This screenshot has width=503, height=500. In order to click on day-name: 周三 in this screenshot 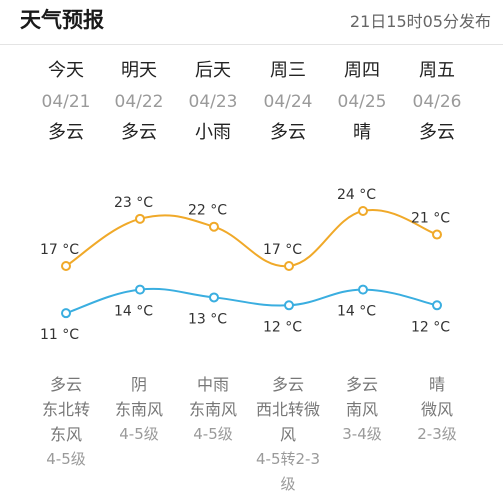, I will do `click(288, 70)`.